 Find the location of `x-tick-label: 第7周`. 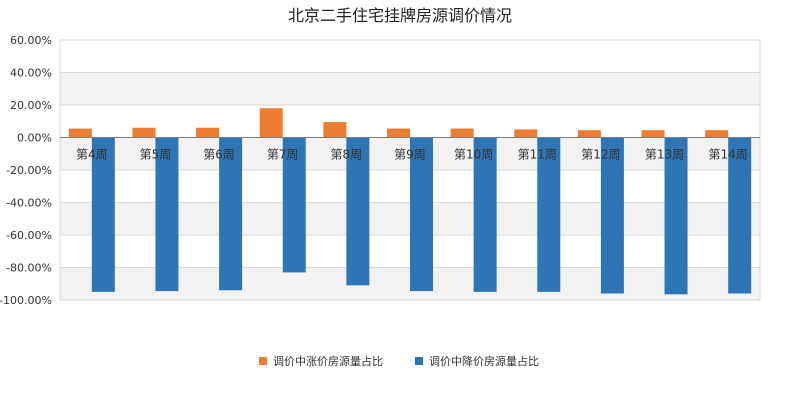

x-tick-label: 第7周 is located at coordinates (283, 155).